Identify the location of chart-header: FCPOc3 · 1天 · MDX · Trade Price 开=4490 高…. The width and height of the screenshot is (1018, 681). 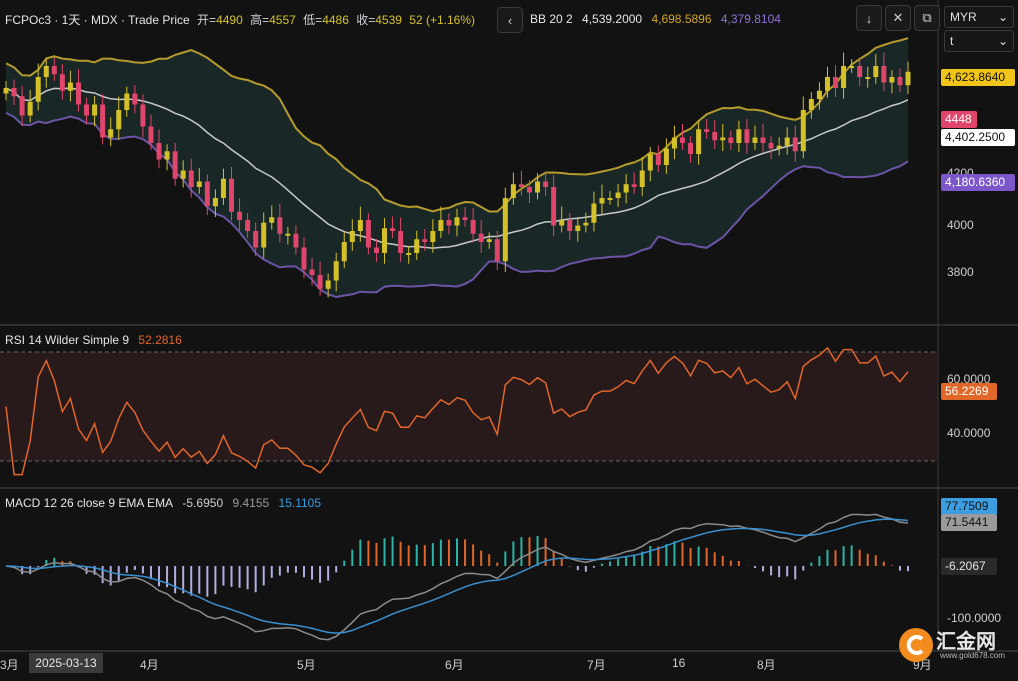
(242, 19).